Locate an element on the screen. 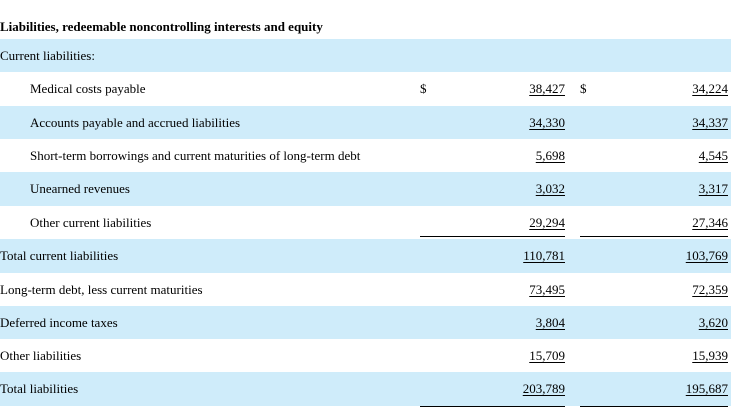  value: 29,294 is located at coordinates (547, 222).